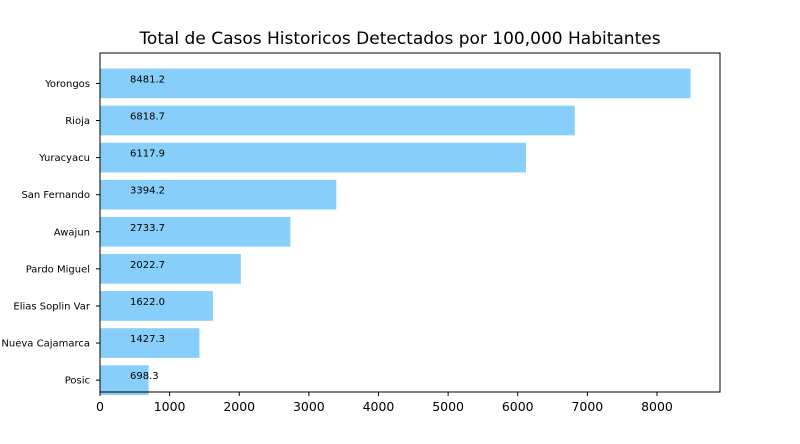  I want to click on bar-data-label: 6117.9, so click(147, 154).